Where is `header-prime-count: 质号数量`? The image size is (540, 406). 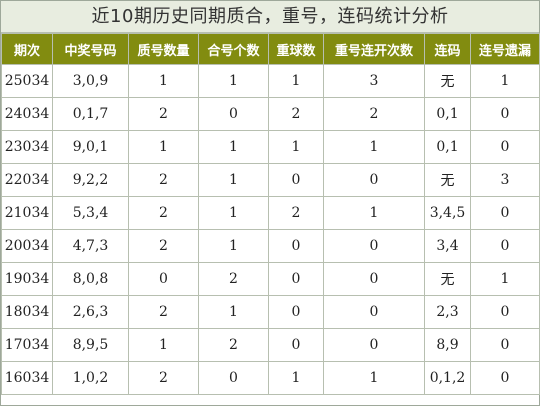
header-prime-count: 质号数量 is located at coordinates (163, 49).